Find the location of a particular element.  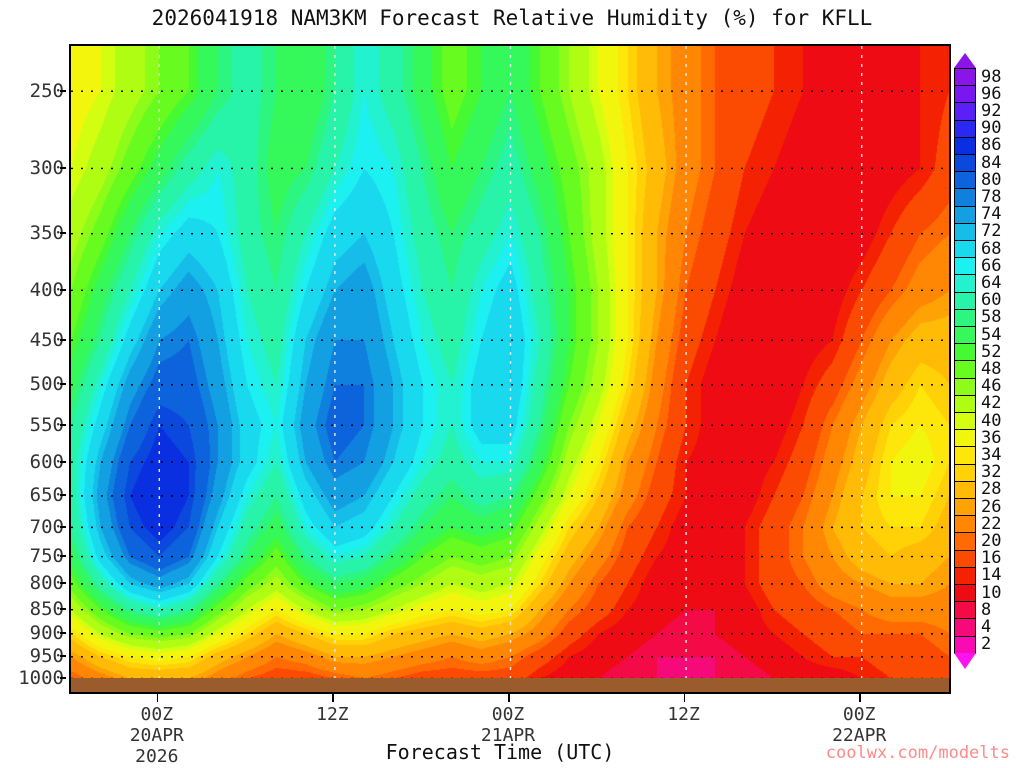

colorbar-label: 16 is located at coordinates (991, 558).